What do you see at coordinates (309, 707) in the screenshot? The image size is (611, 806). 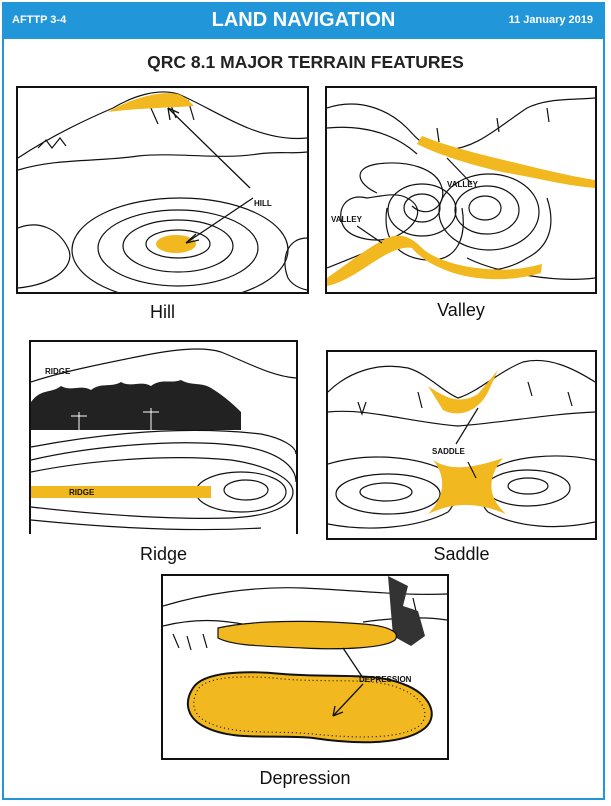 I see `depression-contour-highlight` at bounding box center [309, 707].